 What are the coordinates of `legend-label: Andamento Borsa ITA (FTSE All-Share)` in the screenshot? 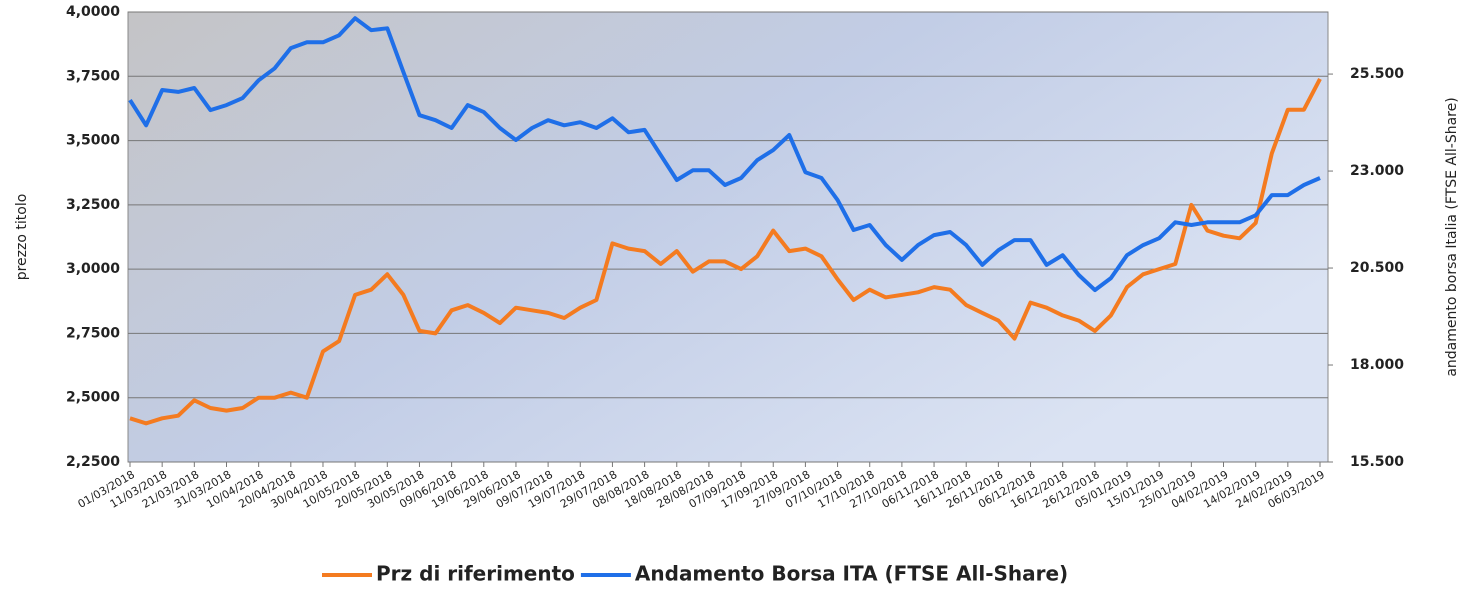 It's located at (851, 574).